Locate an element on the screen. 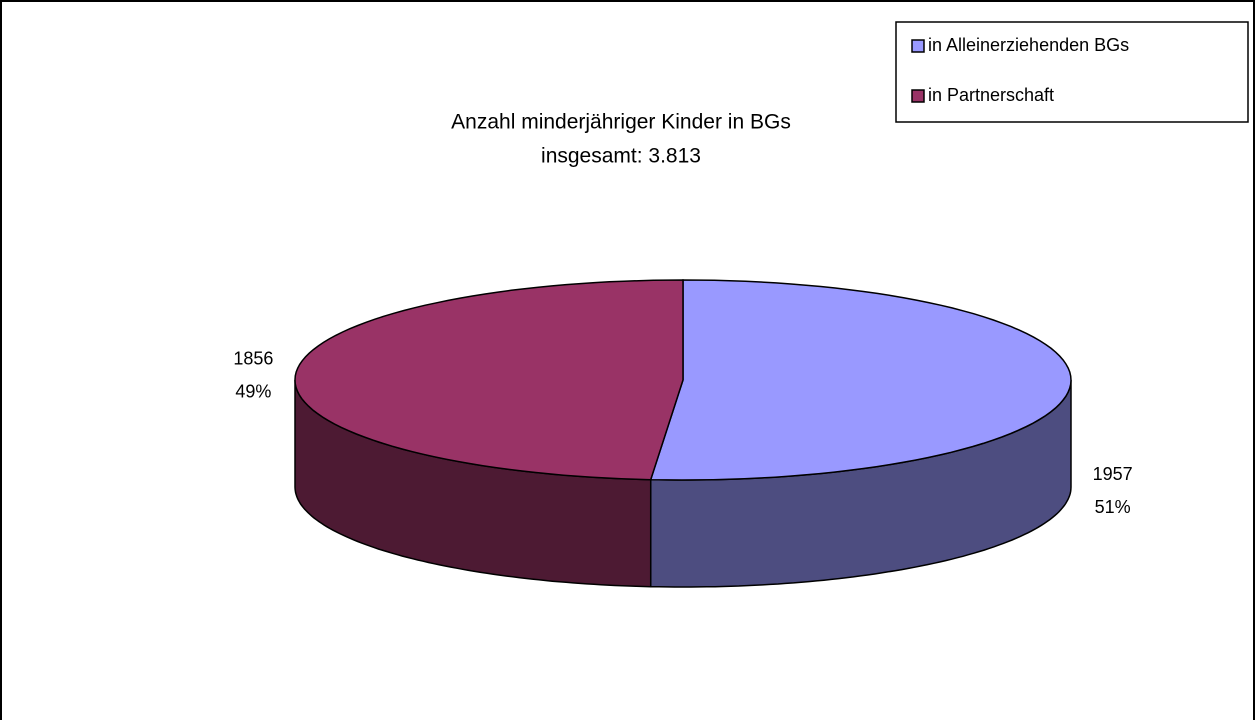 The width and height of the screenshot is (1256, 720). data-label: 1856 is located at coordinates (253, 359).